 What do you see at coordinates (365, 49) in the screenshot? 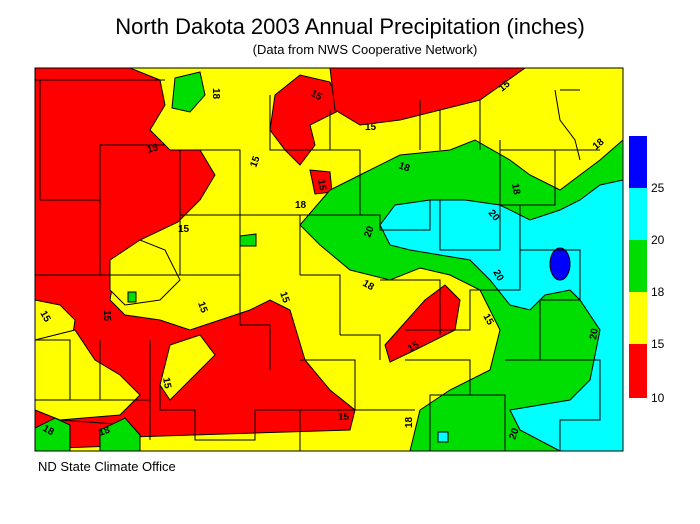
I see `page-subtitle: (Data from NWS Cooperative Network)` at bounding box center [365, 49].